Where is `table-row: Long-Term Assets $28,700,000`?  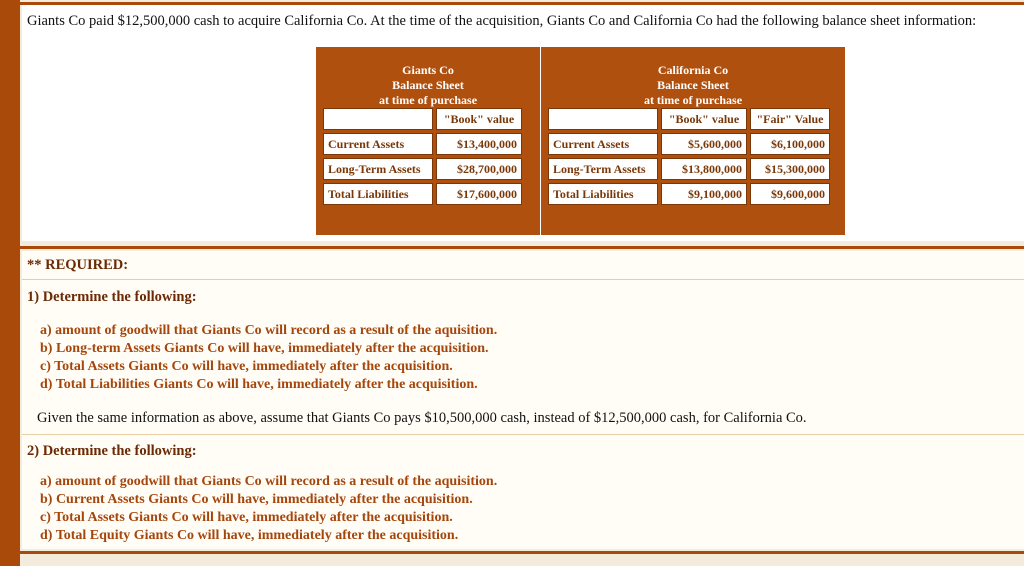
table-row: Long-Term Assets $28,700,000 is located at coordinates (422, 169).